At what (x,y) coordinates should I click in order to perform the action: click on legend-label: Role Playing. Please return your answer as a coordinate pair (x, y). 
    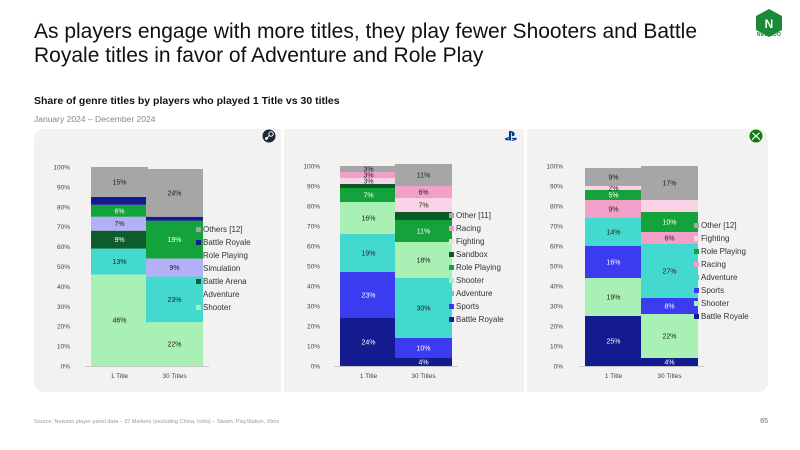
    Looking at the image, I should click on (225, 255).